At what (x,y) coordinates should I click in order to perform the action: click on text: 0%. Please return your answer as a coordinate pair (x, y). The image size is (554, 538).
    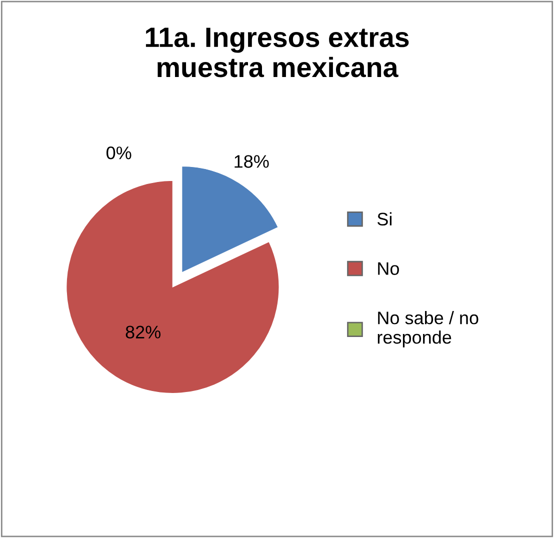
    Looking at the image, I should click on (119, 153).